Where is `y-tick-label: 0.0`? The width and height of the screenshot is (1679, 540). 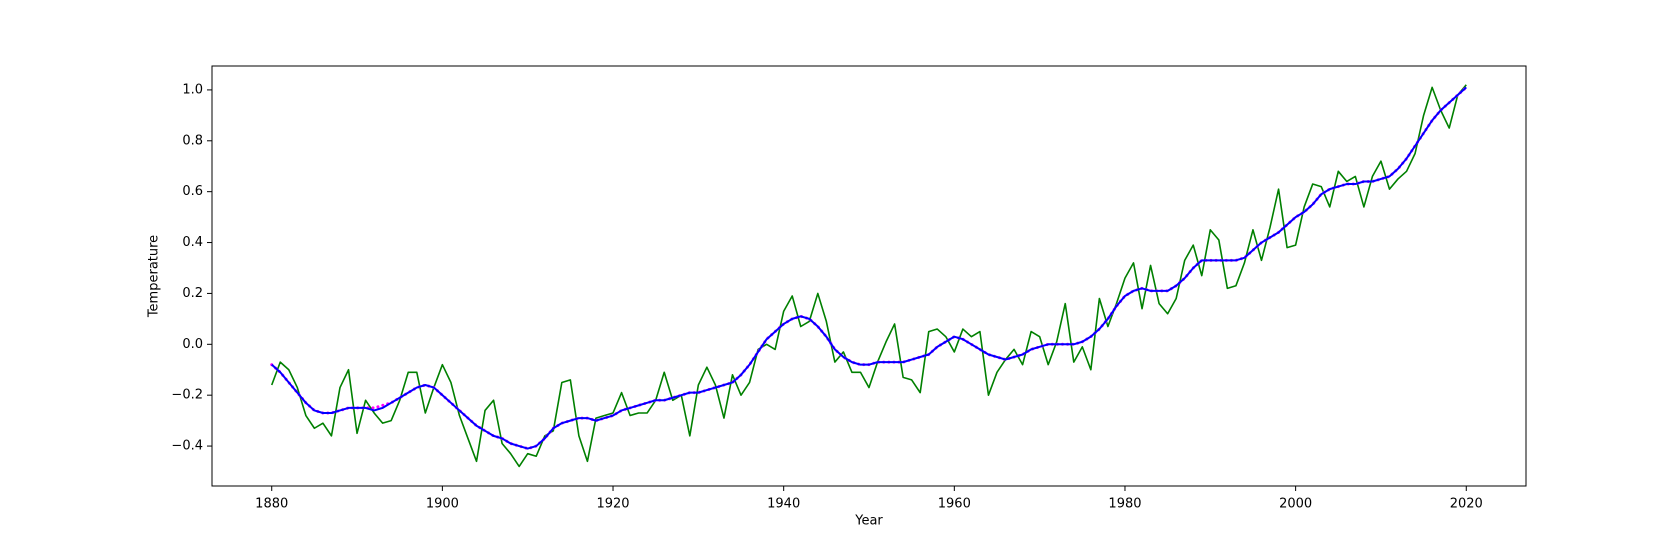
y-tick-label: 0.0 is located at coordinates (192, 344).